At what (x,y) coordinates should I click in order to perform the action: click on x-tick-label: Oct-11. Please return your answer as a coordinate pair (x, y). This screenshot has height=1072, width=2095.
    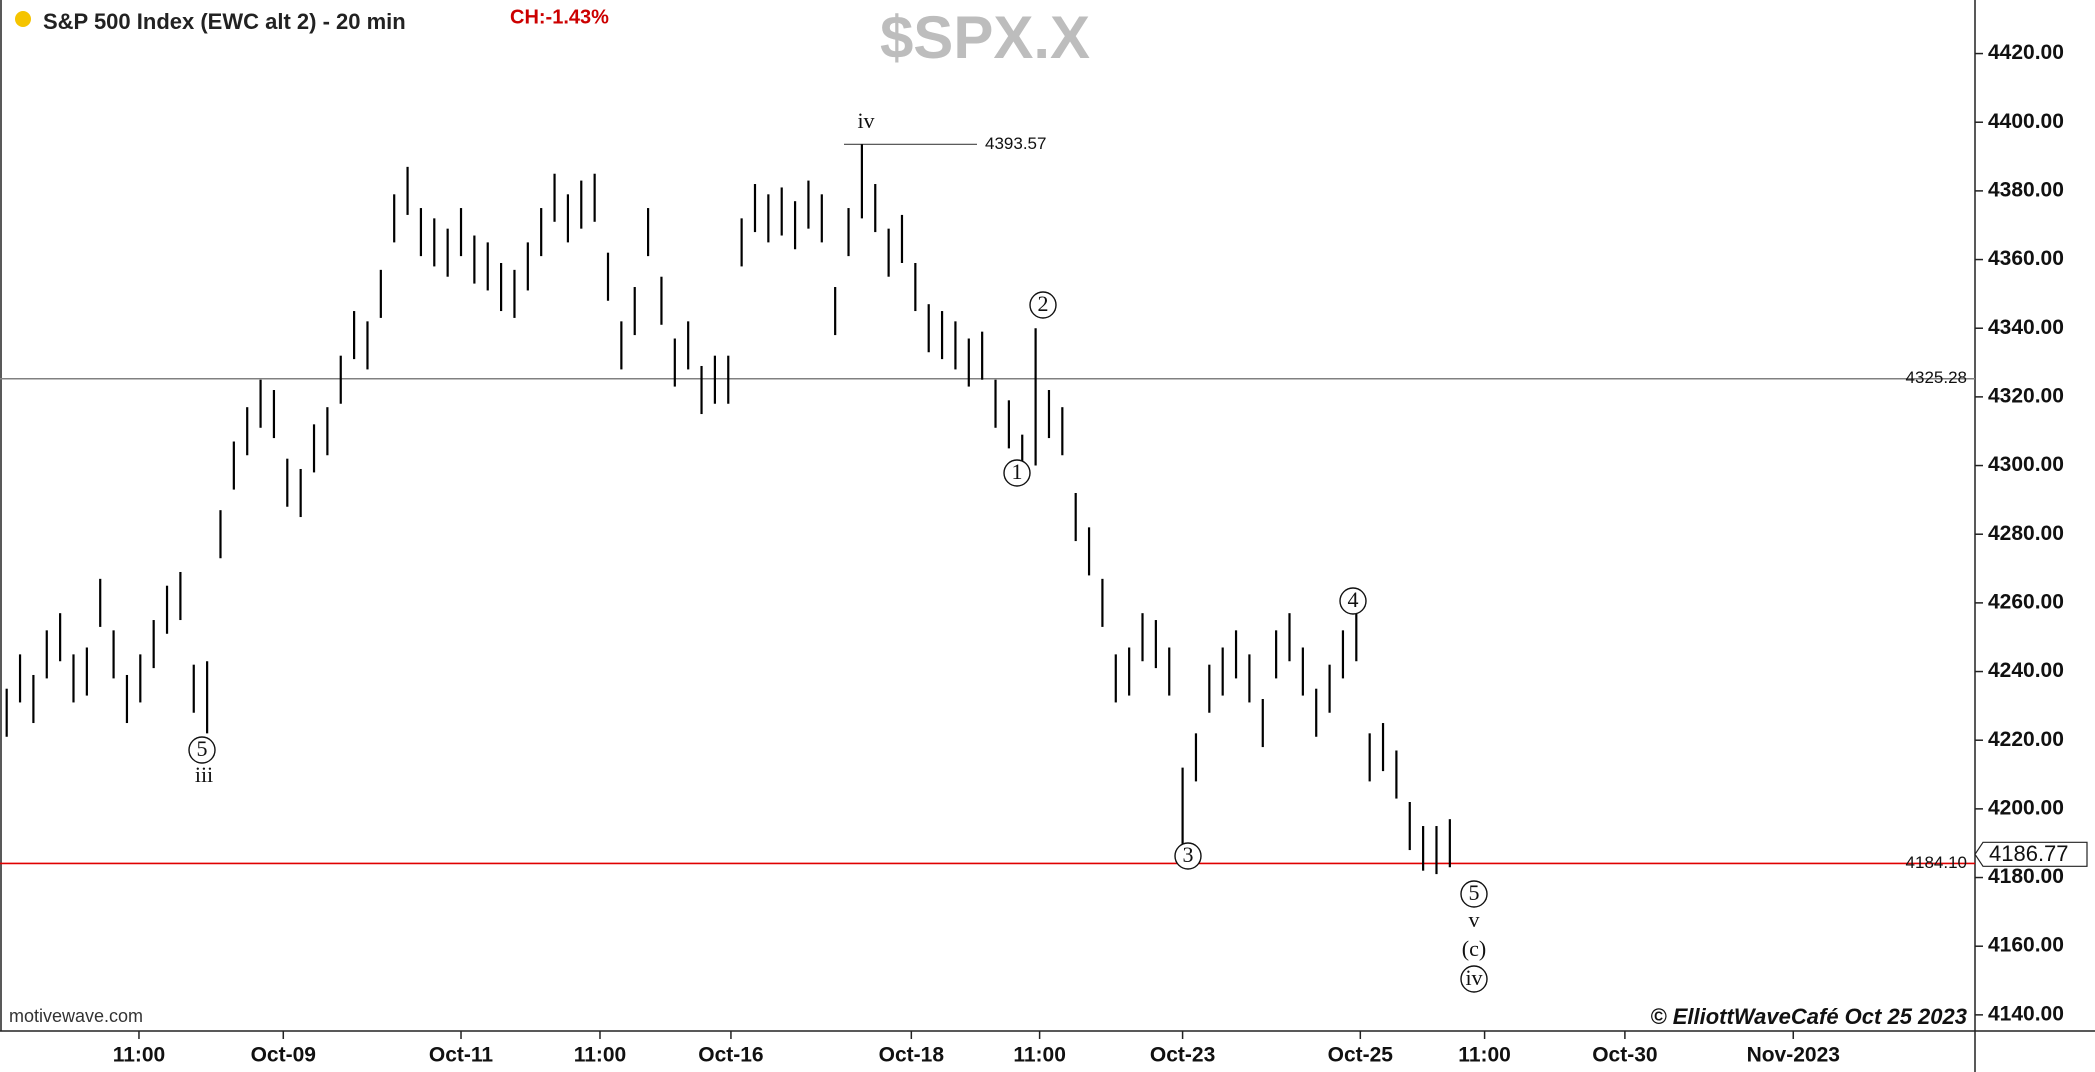
    Looking at the image, I should click on (461, 1055).